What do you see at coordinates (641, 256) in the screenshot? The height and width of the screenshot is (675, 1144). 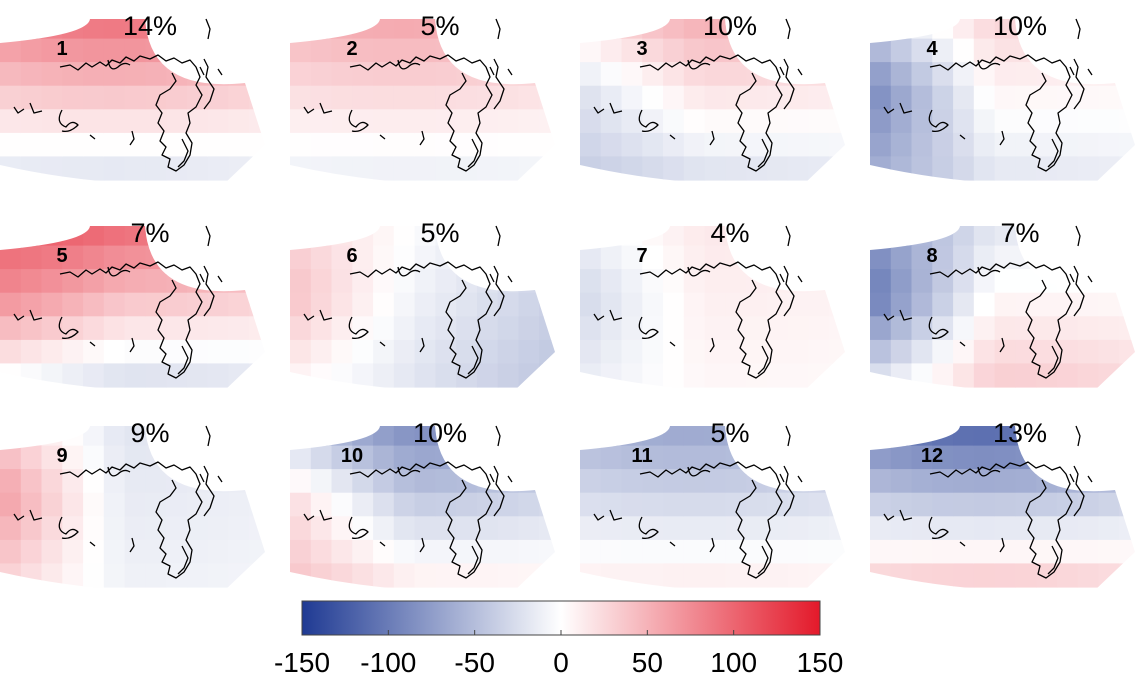 I see `panel-number: 7` at bounding box center [641, 256].